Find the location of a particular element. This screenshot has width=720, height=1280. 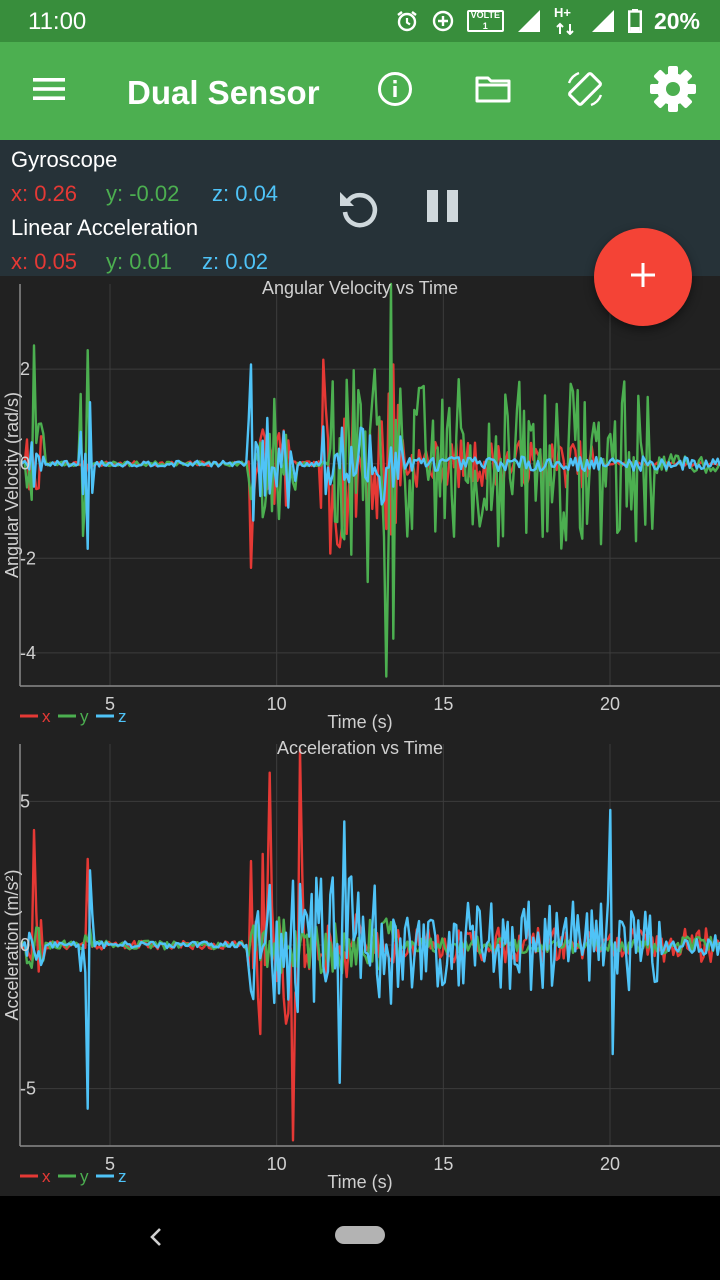

menu-icon is located at coordinates (49, 91).